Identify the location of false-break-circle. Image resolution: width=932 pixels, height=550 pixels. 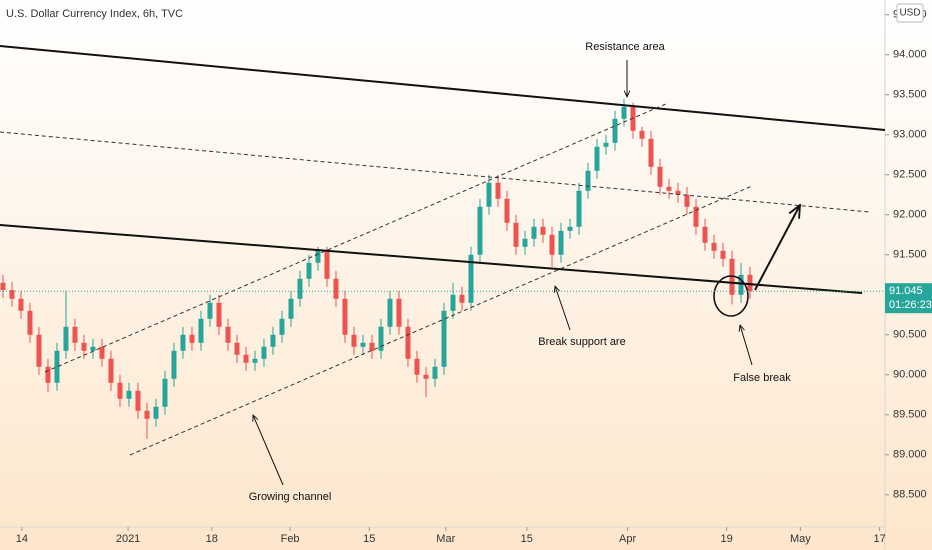
(731, 296).